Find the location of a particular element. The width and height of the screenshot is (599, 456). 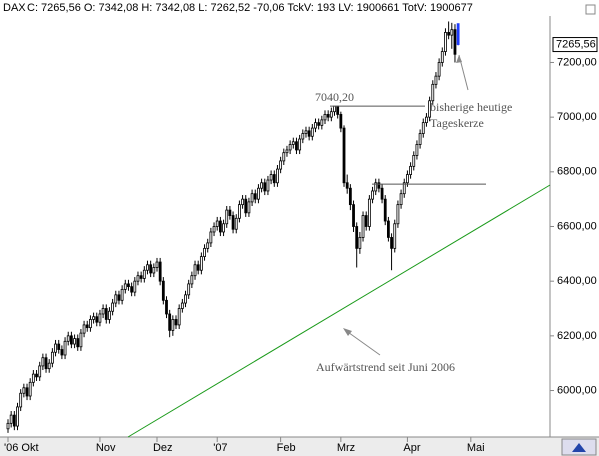

header-bar is located at coordinates (299, 8).